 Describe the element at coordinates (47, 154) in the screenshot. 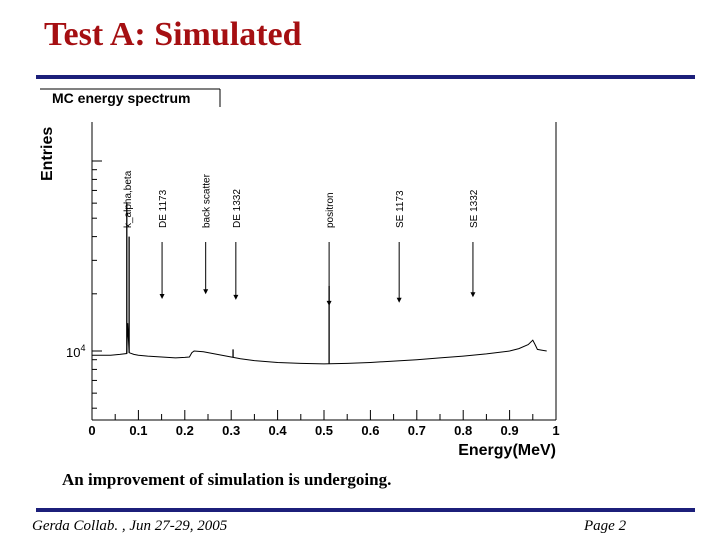

I see `y-axis-label: Entries` at that location.